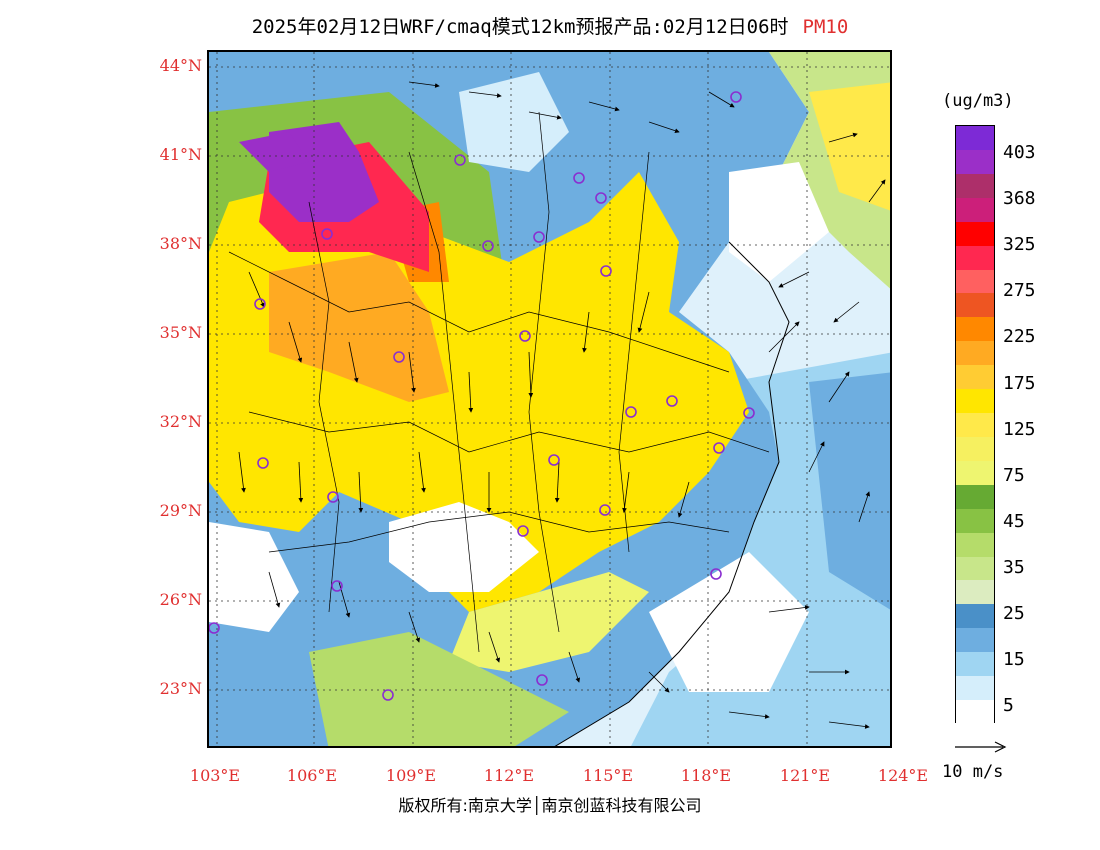  Describe the element at coordinates (1014, 567) in the screenshot. I see `color-bar-label: 35` at that location.